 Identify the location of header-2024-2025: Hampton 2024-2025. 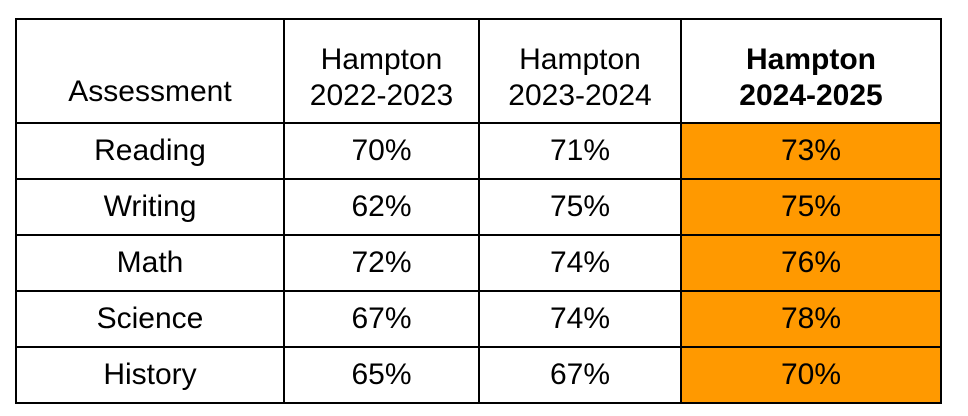
(811, 71).